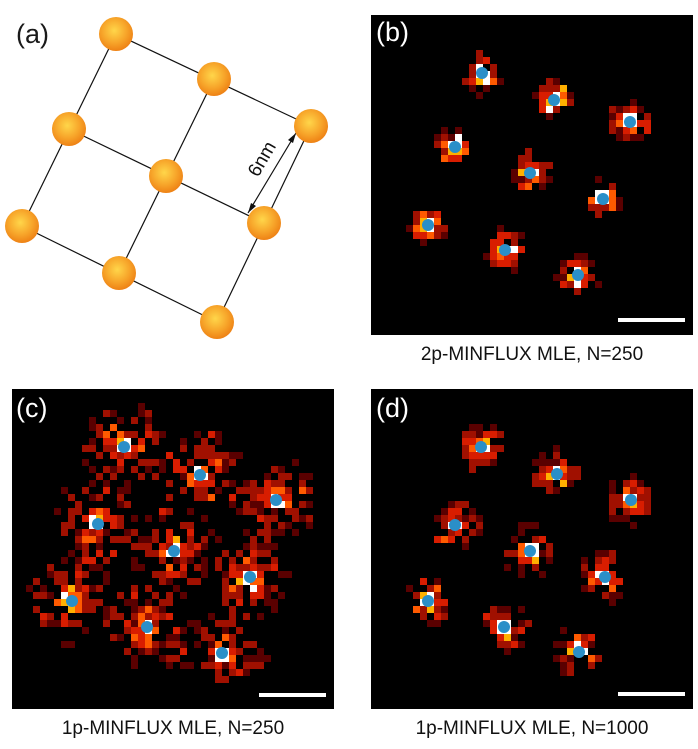 This screenshot has width=698, height=749. What do you see at coordinates (32, 34) in the screenshot?
I see `panel-label-a: (a)` at bounding box center [32, 34].